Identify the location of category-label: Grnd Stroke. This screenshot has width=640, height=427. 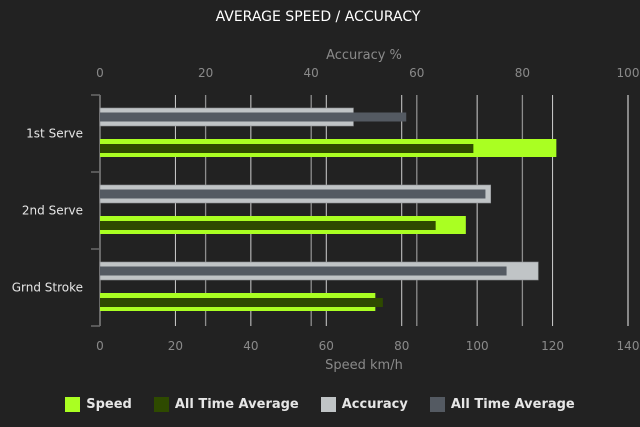
(47, 288).